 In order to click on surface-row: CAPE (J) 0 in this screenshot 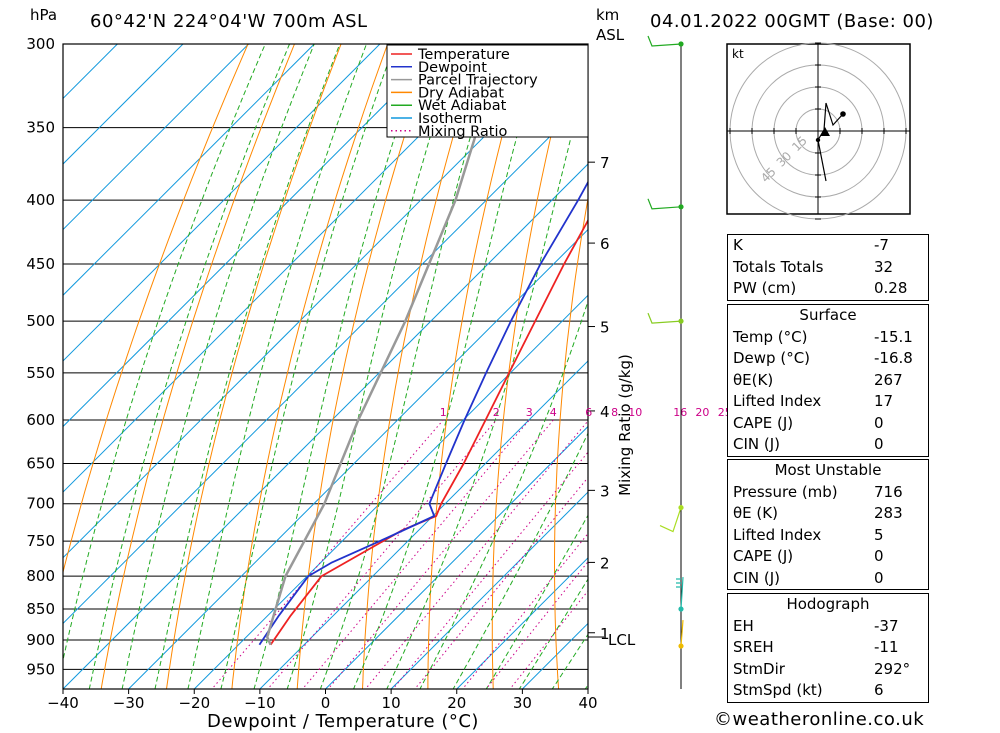, I will do `click(828, 424)`.